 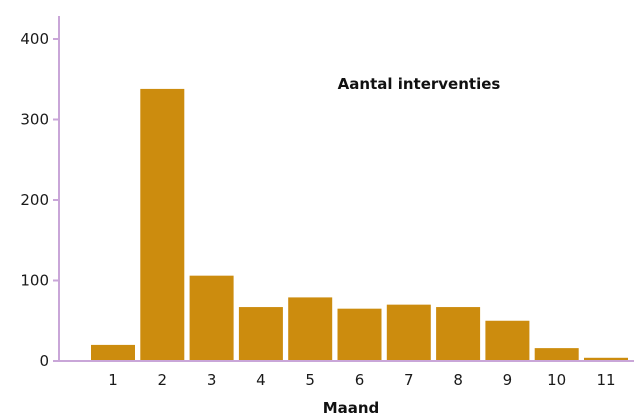 I want to click on y-axis-ticks: 0 100 200 300 400, so click(x=39, y=200).